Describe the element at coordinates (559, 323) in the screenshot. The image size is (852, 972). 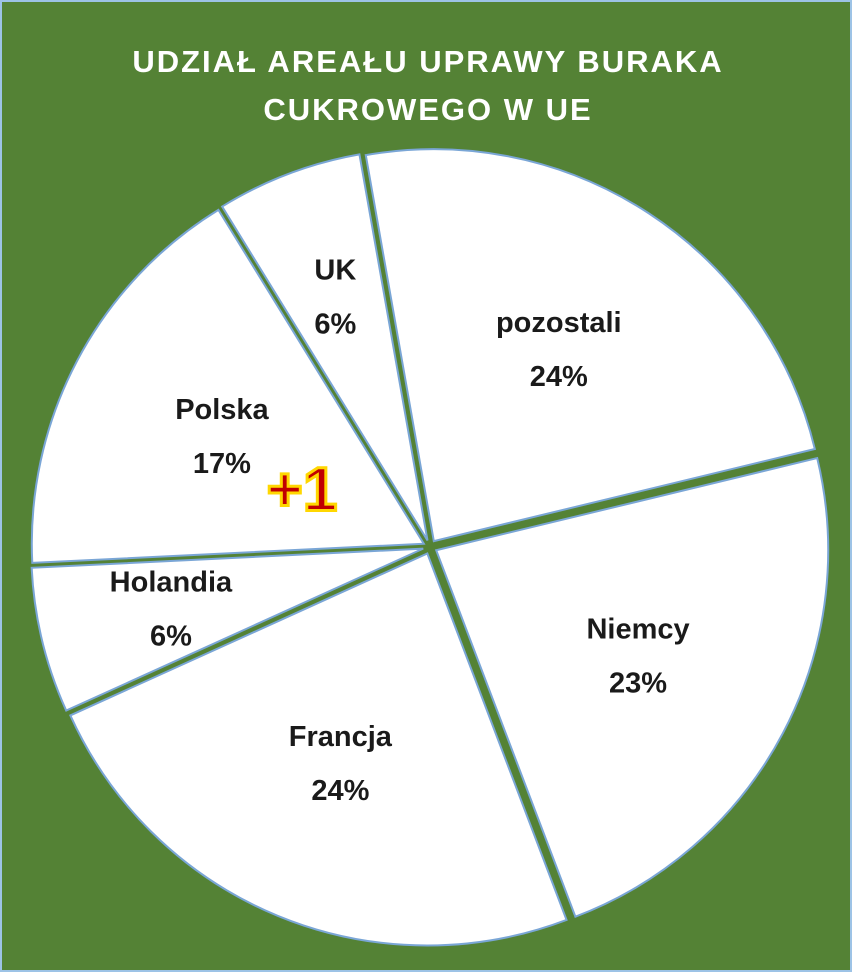
I see `slice-label: pozostali` at that location.